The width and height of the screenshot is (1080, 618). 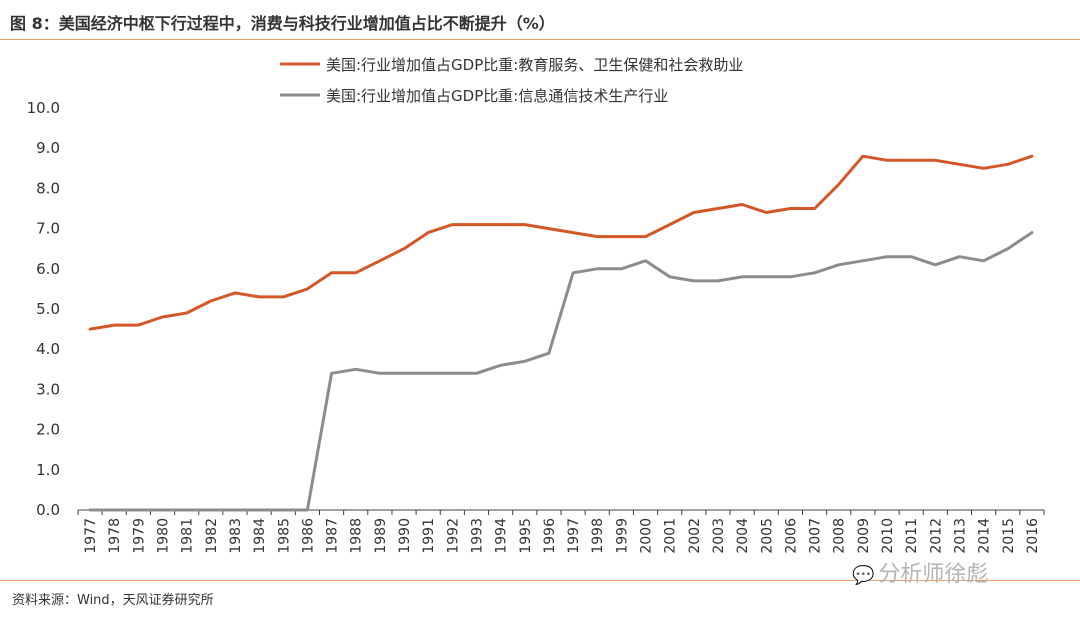 I want to click on x-tick-label: 2007, so click(x=816, y=536).